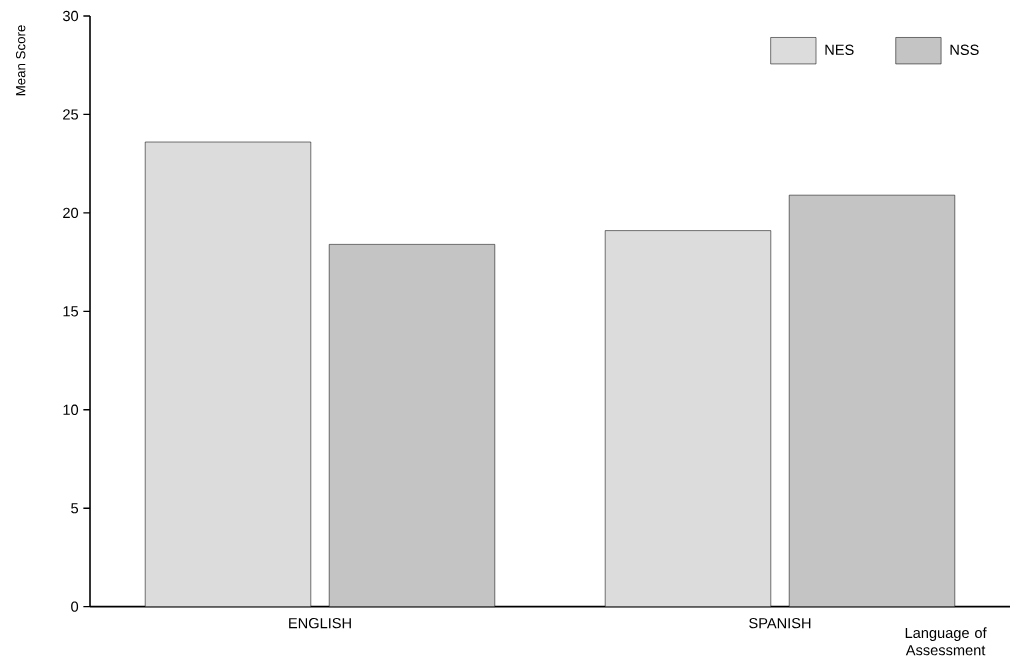 This screenshot has height=663, width=1026. Describe the element at coordinates (71, 114) in the screenshot. I see `y-tick-label: 25` at that location.